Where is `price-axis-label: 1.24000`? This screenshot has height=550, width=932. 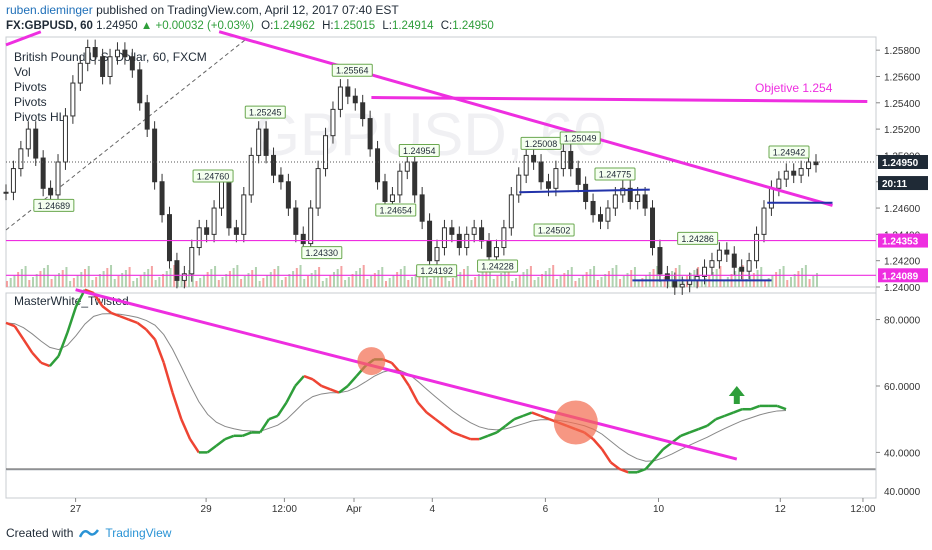
price-axis-label: 1.24000 is located at coordinates (902, 288).